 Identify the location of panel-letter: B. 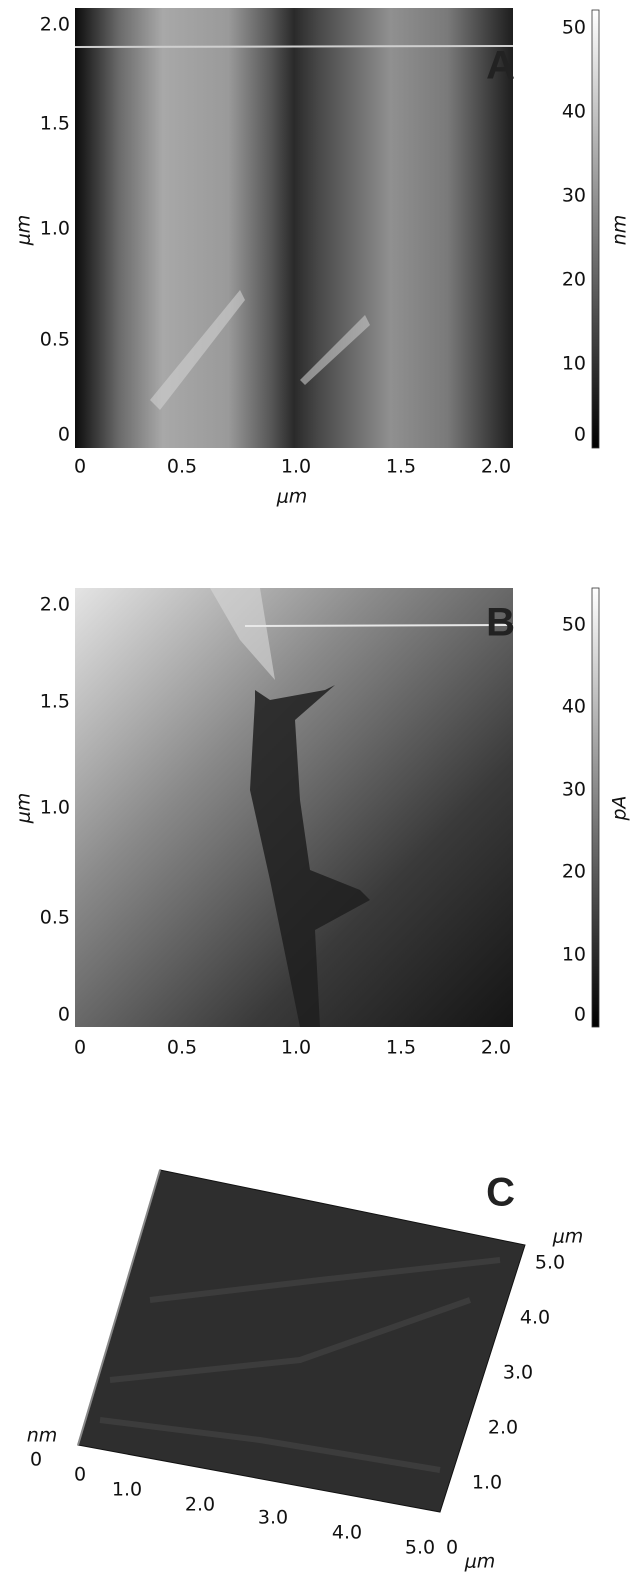
(500, 623).